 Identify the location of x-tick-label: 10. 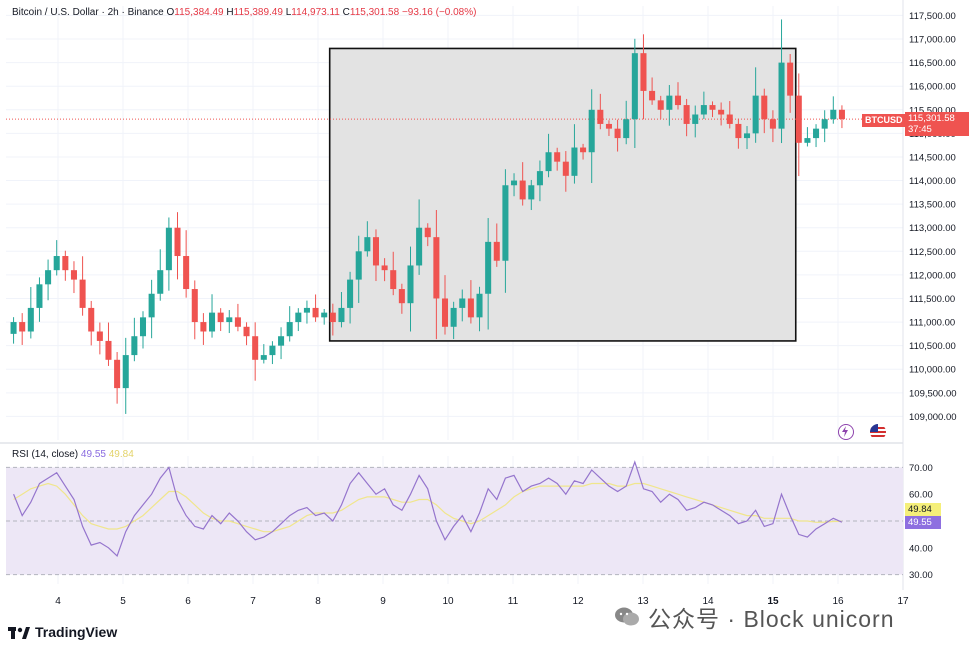
(448, 601).